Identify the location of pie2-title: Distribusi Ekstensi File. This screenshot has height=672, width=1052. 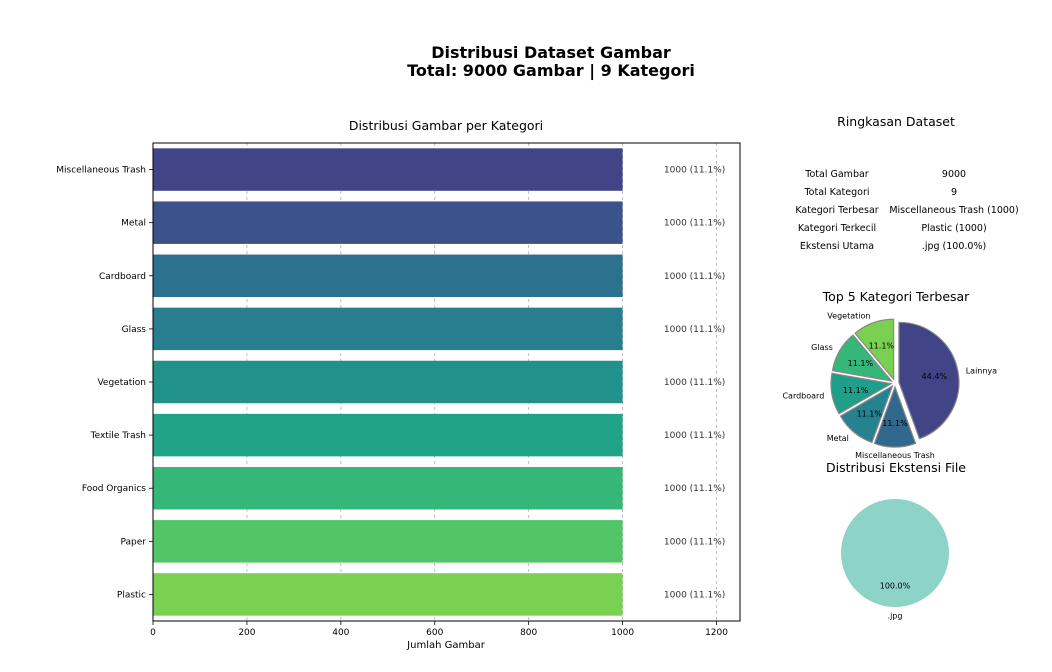
(896, 467).